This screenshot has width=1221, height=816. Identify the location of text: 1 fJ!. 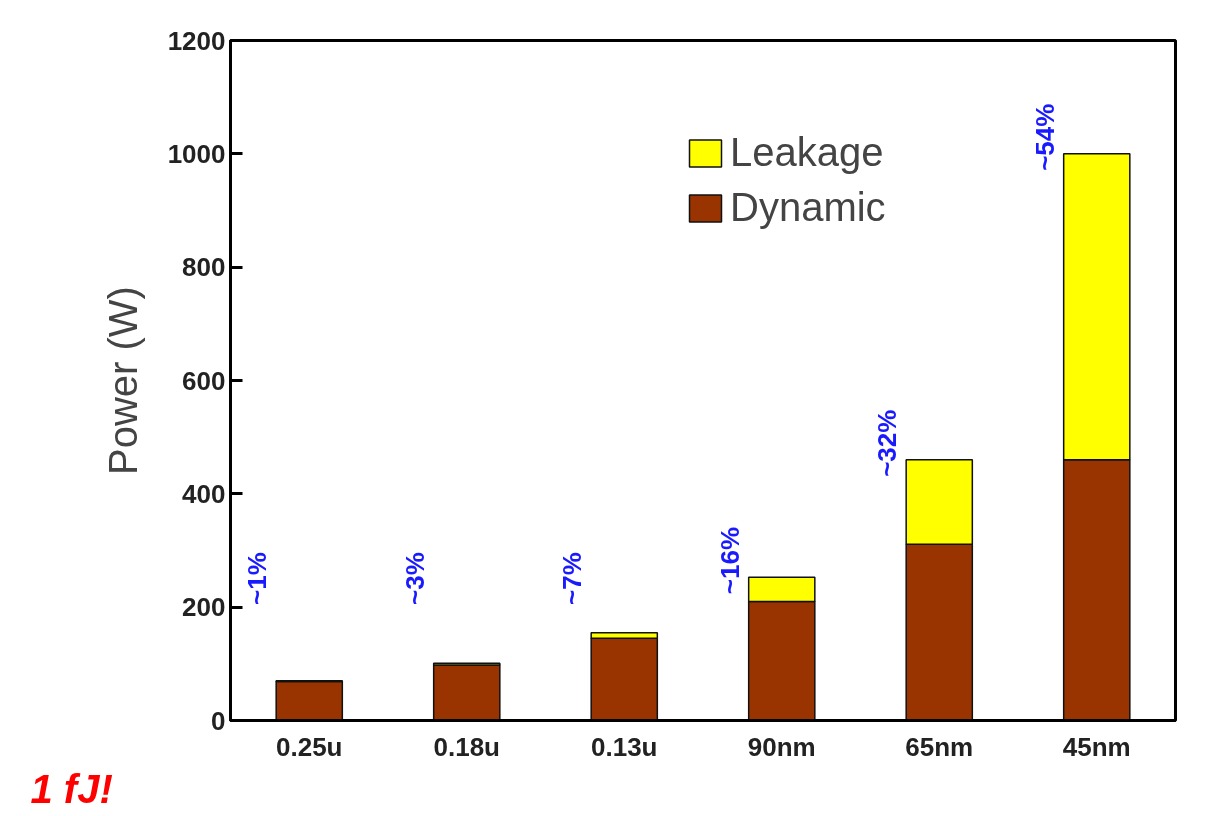
(71, 788).